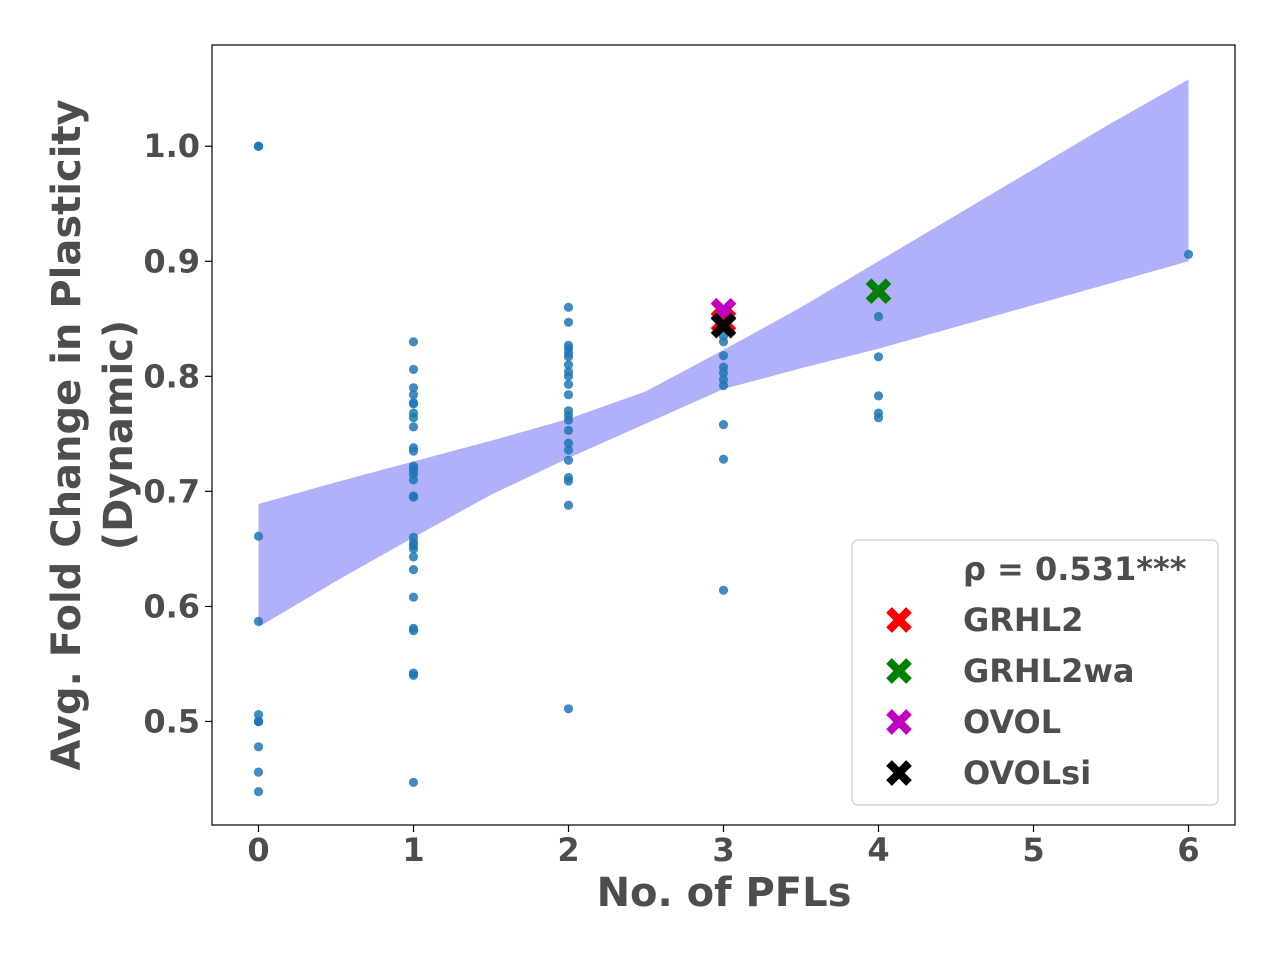  I want to click on legend-label: OVOL, so click(1012, 722).